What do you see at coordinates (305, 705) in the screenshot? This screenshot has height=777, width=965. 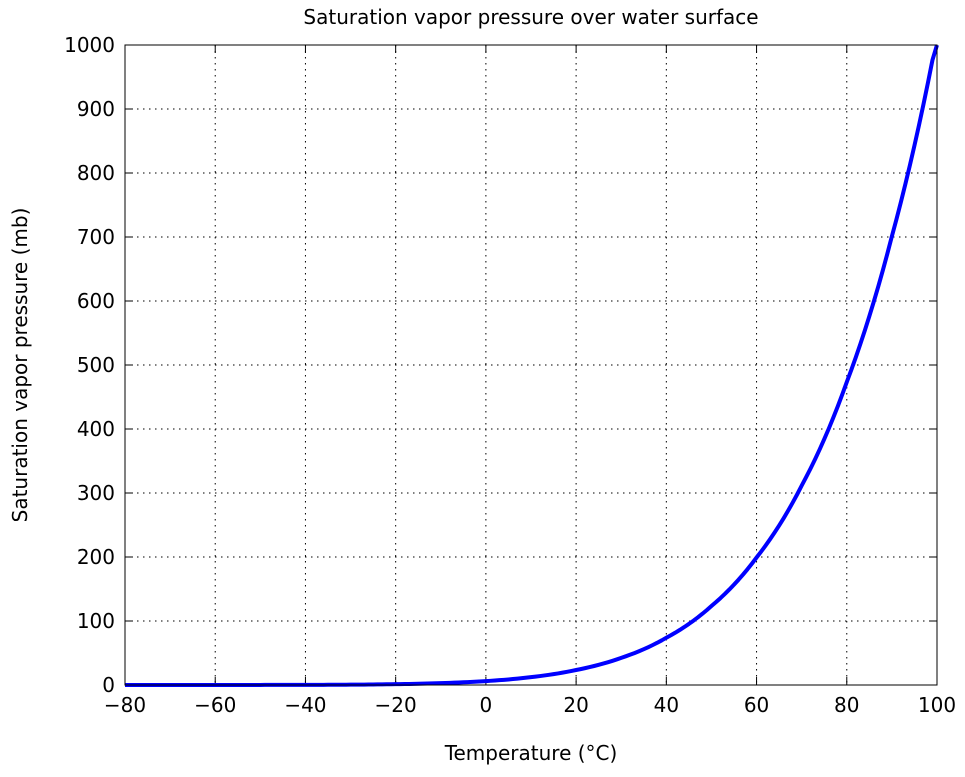 I see `x-tick-label: −40` at bounding box center [305, 705].